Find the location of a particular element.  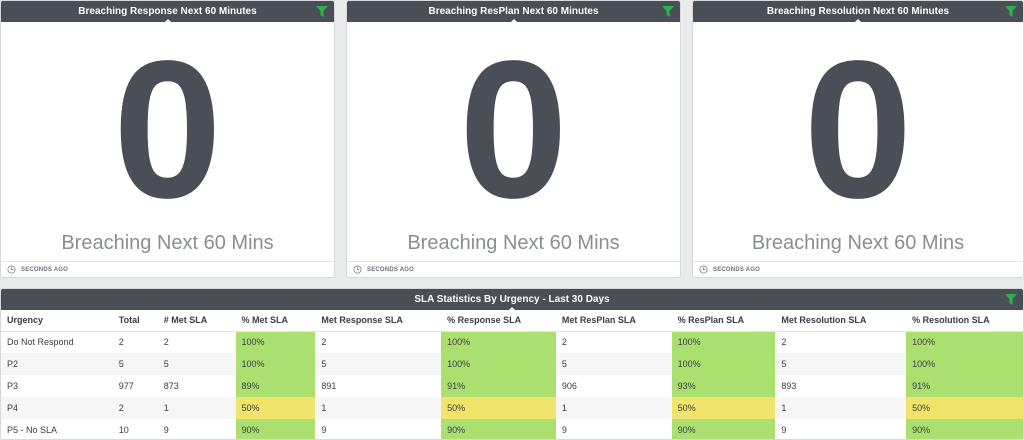

table-row: P2 5 5 100% 5 100% 5 100% 5 100% is located at coordinates (512, 364).